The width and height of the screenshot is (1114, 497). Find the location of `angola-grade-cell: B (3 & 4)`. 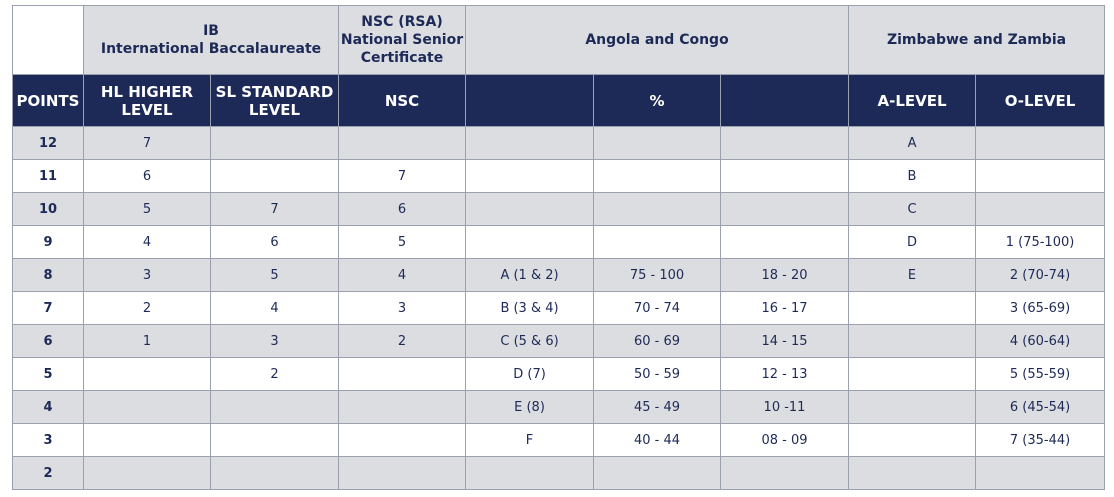

angola-grade-cell: B (3 & 4) is located at coordinates (530, 308).